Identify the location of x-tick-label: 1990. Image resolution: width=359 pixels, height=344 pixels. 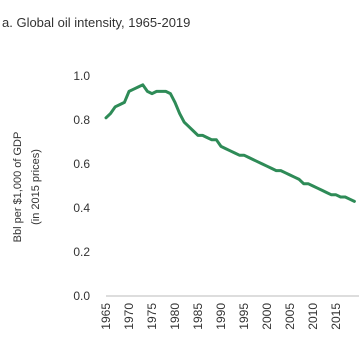
(221, 316).